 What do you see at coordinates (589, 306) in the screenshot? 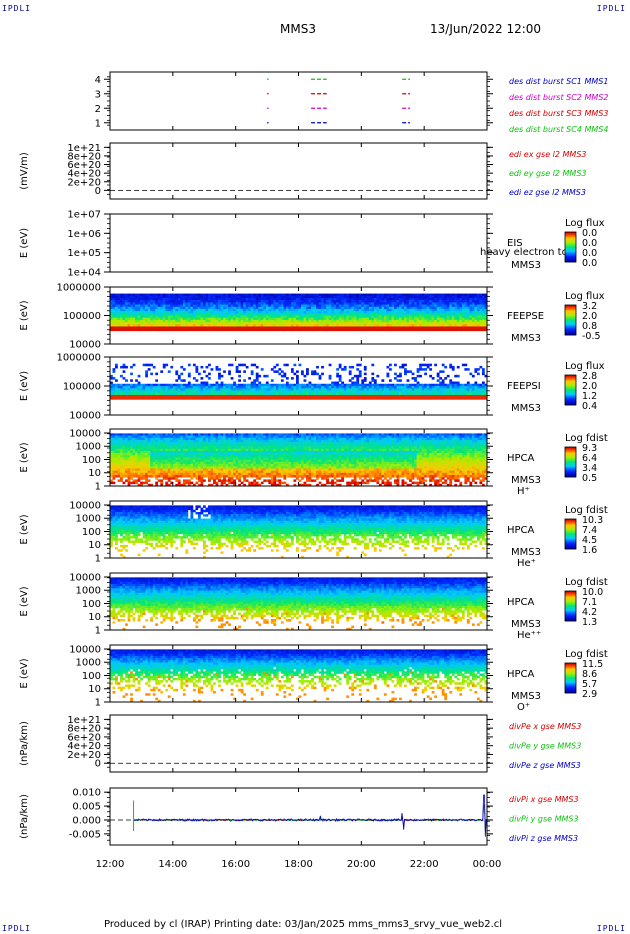
I see `colorbar-label: 3.2` at bounding box center [589, 306].